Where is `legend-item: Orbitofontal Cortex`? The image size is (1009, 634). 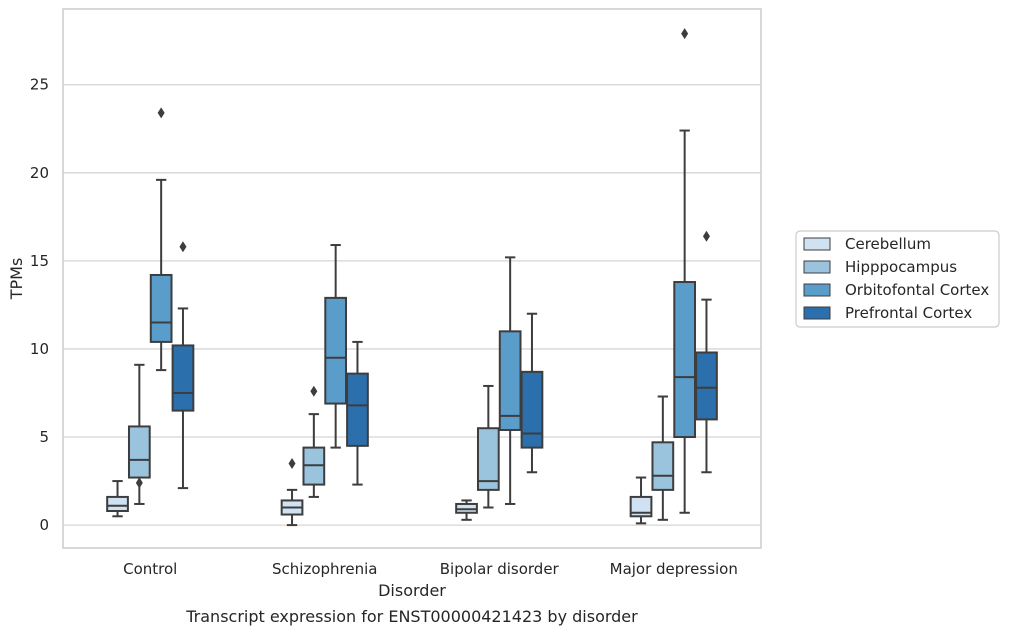
legend-item: Orbitofontal Cortex is located at coordinates (896, 290).